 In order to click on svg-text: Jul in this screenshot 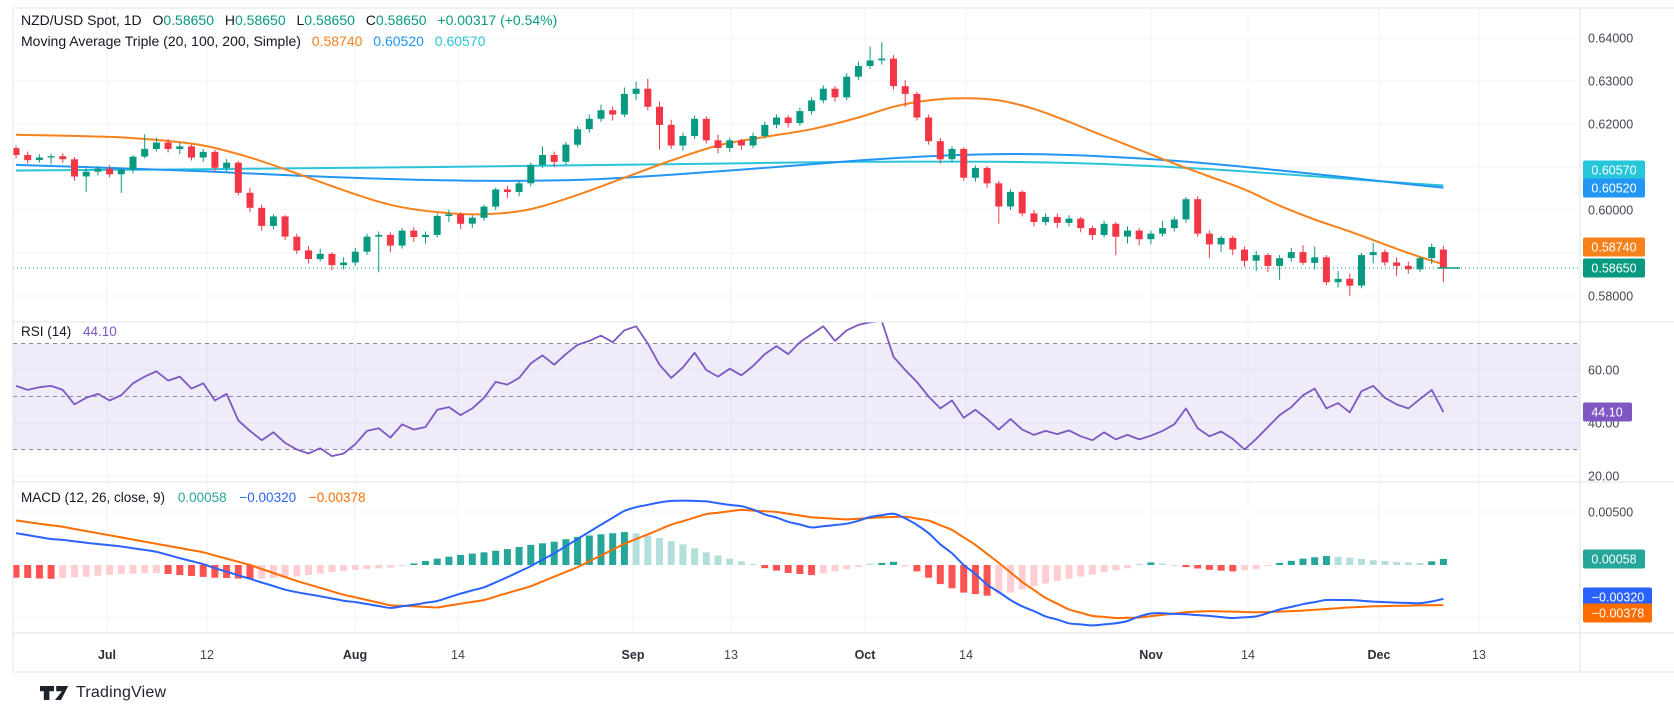, I will do `click(107, 655)`.